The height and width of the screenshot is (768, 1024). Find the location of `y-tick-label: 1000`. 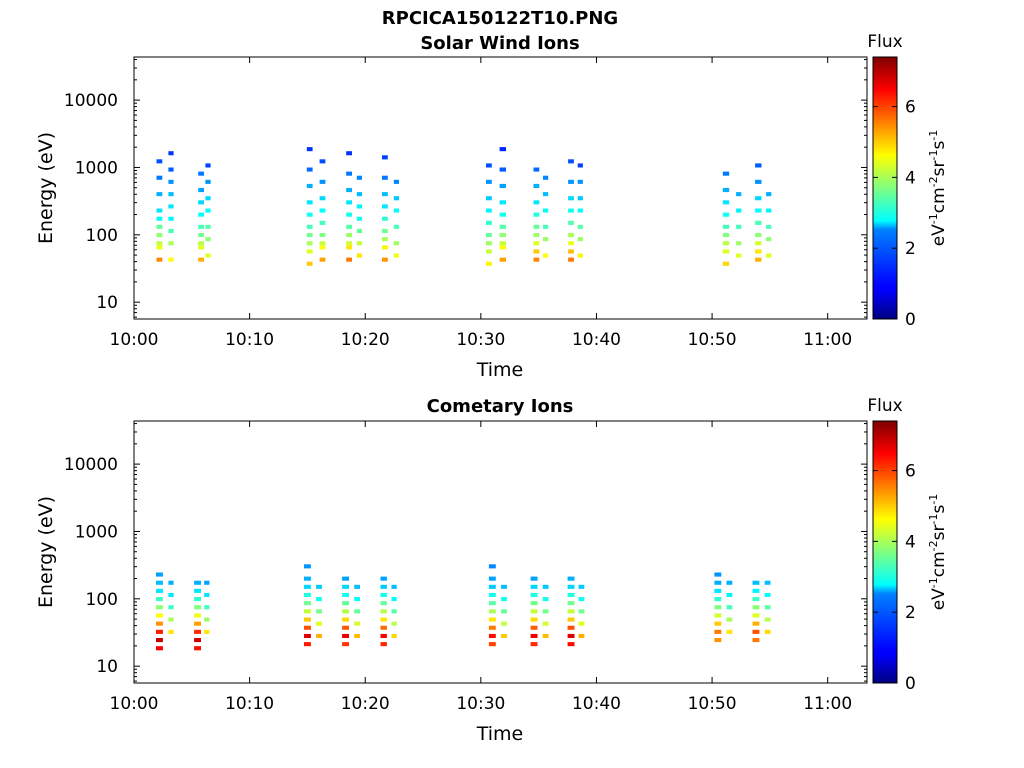

y-tick-label: 1000 is located at coordinates (96, 532).